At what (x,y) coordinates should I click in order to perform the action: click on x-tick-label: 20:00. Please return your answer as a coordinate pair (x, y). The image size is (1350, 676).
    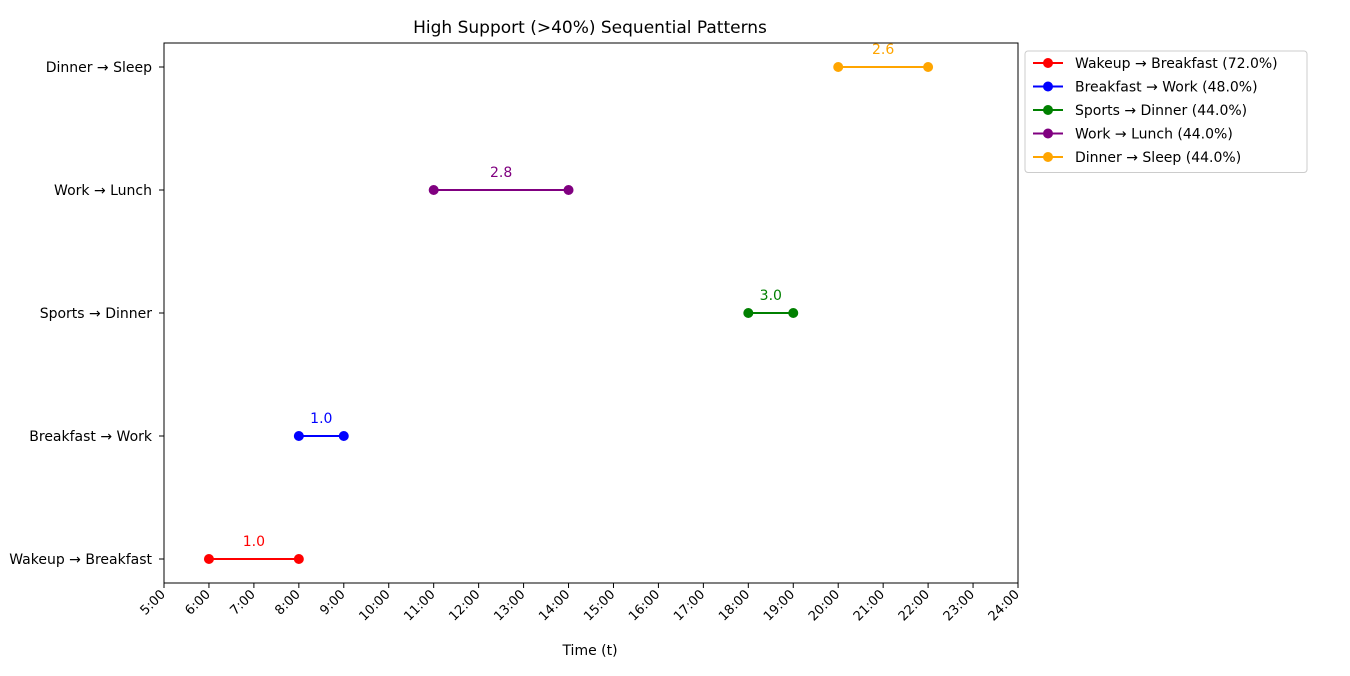
    Looking at the image, I should click on (824, 605).